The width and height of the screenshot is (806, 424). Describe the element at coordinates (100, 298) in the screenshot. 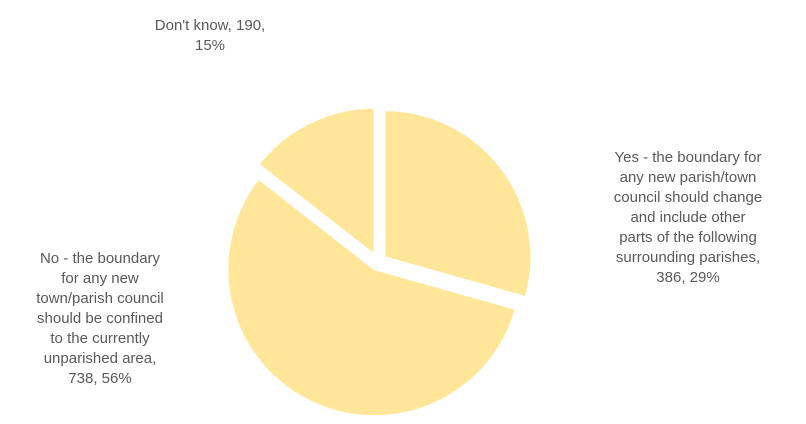

I see `slice-label-line: town/parish council` at that location.